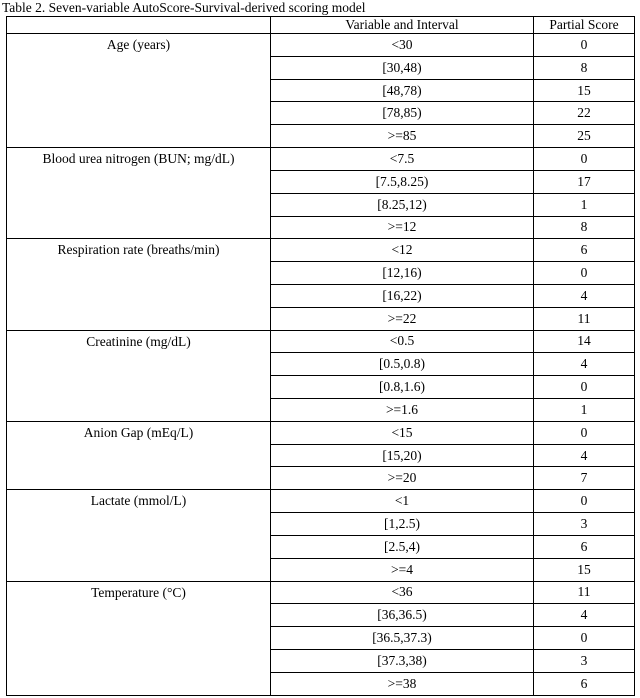 The image size is (640, 698). What do you see at coordinates (138, 638) in the screenshot?
I see `variable-name-cell: Temperature (°C)` at bounding box center [138, 638].